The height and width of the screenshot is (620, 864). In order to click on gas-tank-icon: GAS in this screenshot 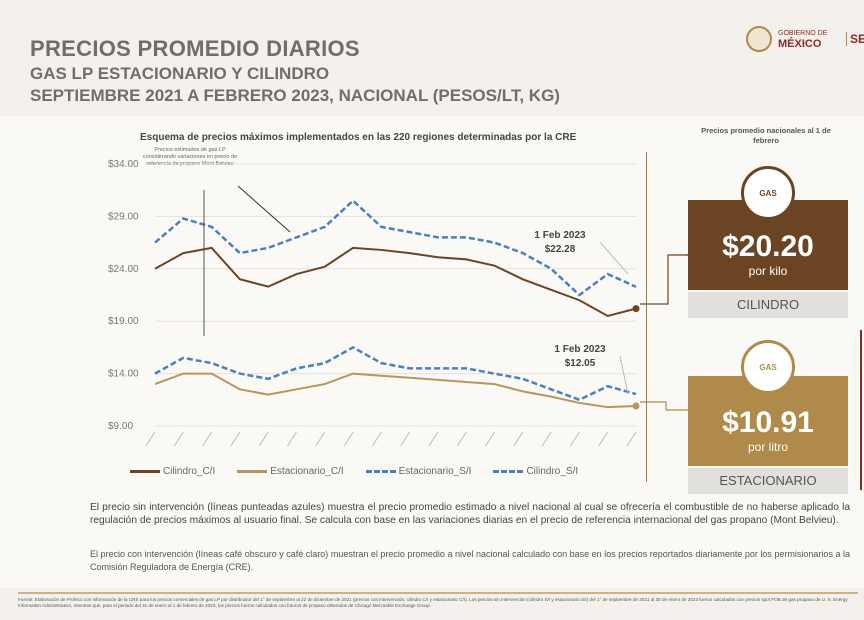, I will do `click(768, 367)`.